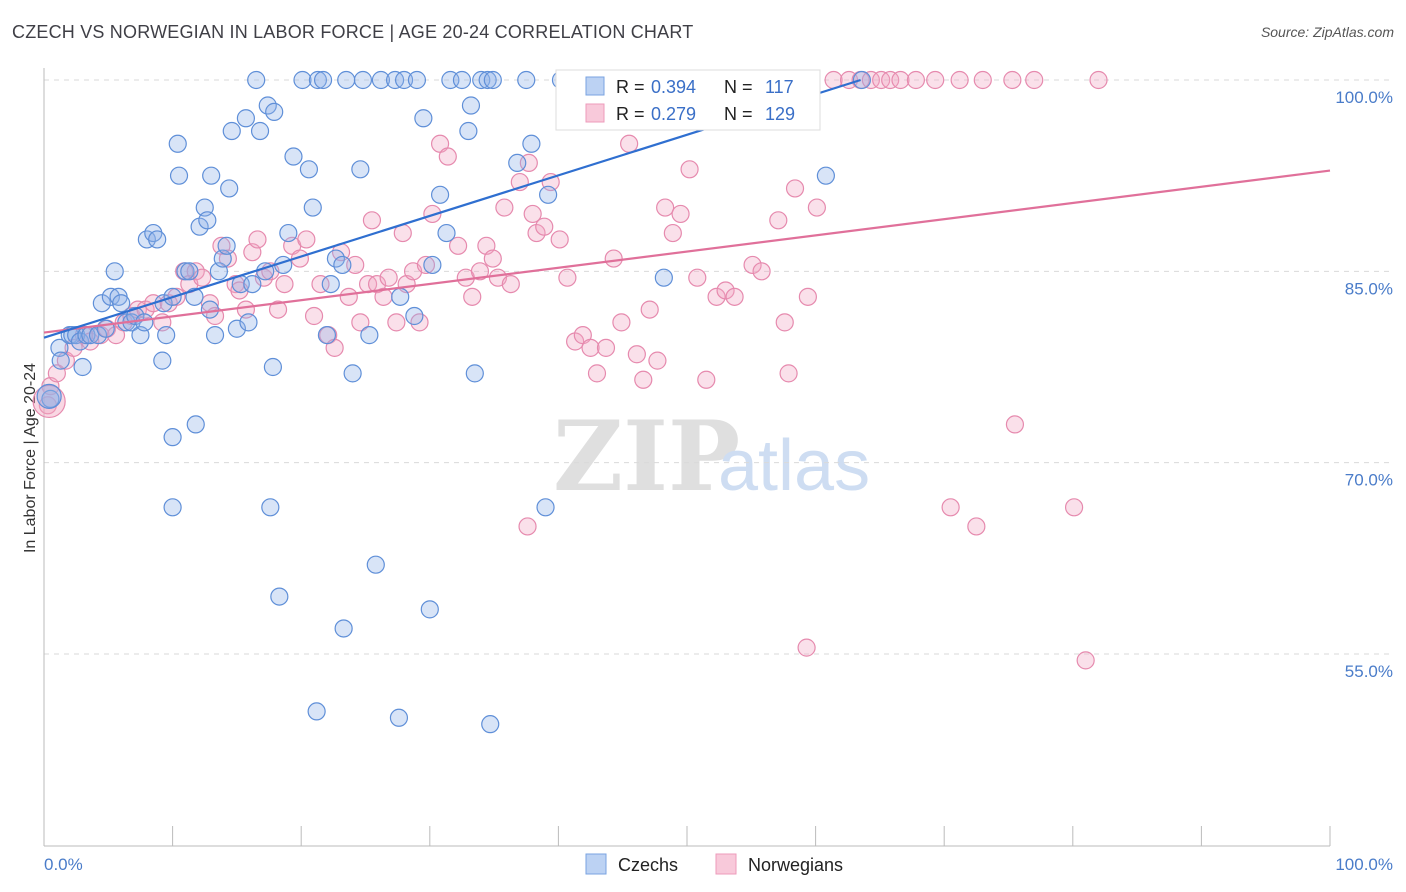  I want to click on x-tick-label-min: 0.0%, so click(63, 864).